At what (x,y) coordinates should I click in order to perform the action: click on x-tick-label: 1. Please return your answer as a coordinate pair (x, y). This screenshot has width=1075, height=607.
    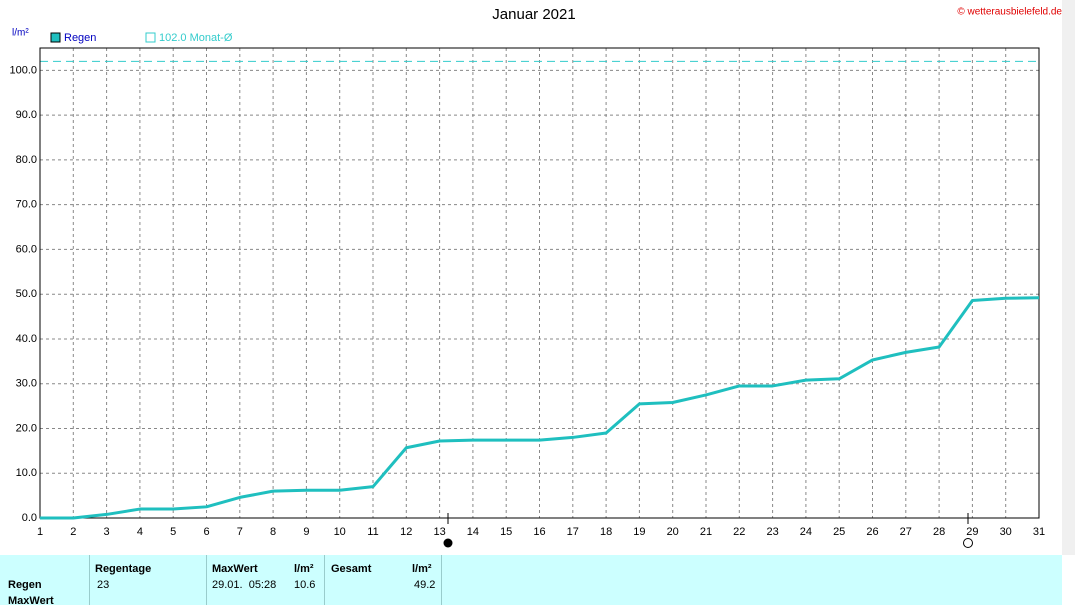
    Looking at the image, I should click on (40, 532).